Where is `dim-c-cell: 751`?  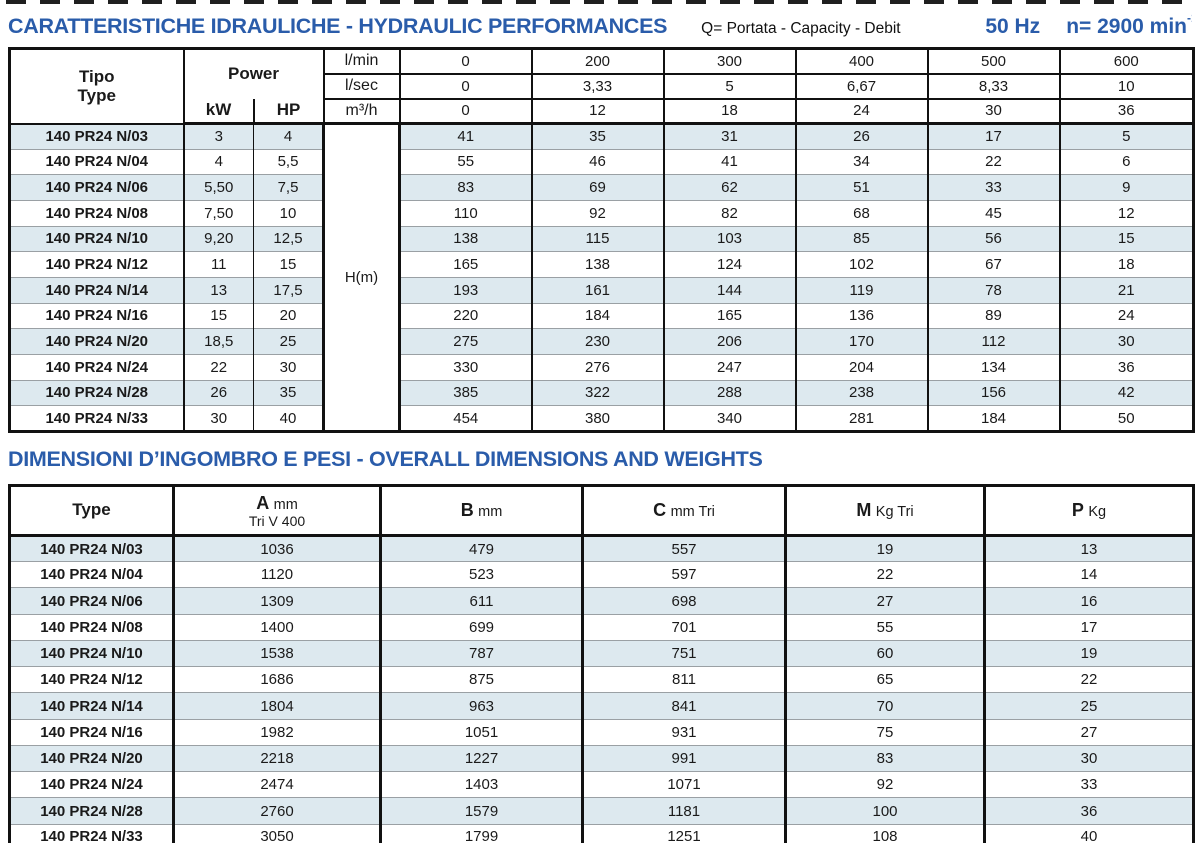
dim-c-cell: 751 is located at coordinates (683, 653).